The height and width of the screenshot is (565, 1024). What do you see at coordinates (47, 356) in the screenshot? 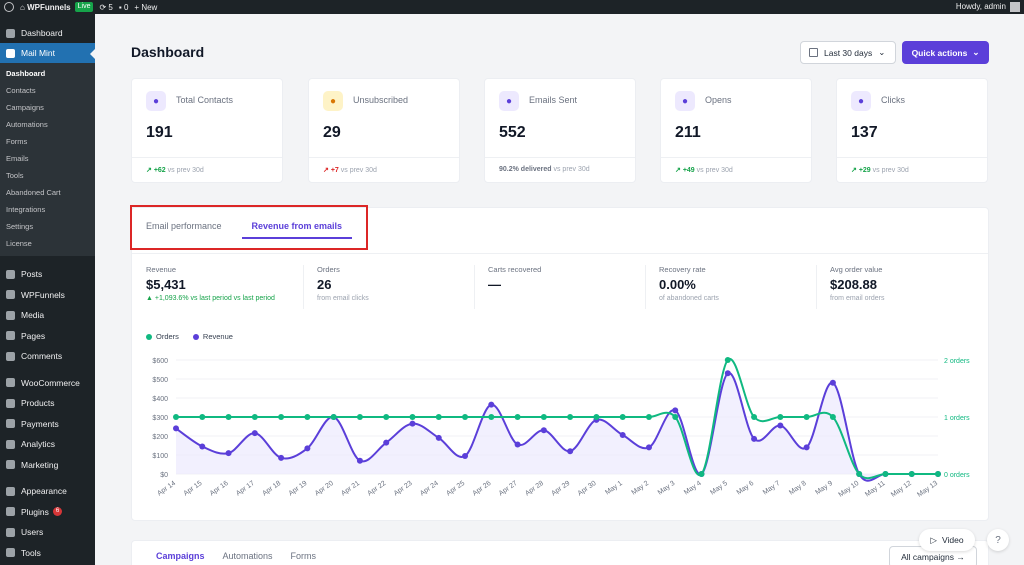
I see `sidebar-item-comments: Comments` at bounding box center [47, 356].